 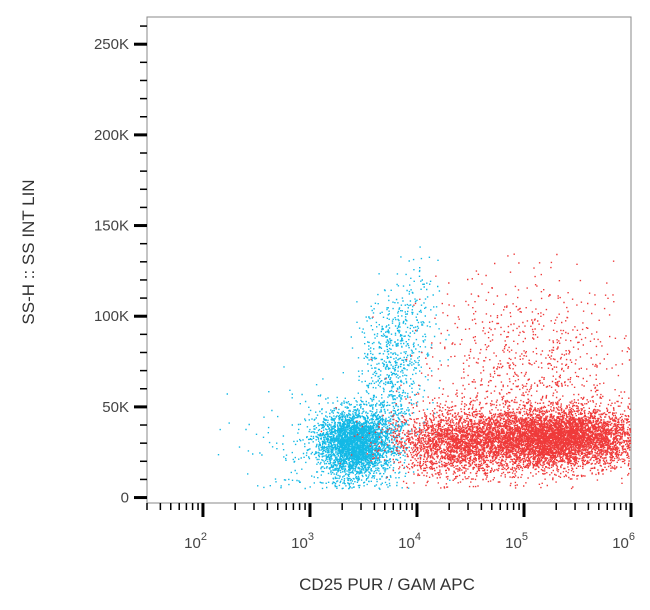 I want to click on y-tick-label: 100K, so click(x=111, y=316).